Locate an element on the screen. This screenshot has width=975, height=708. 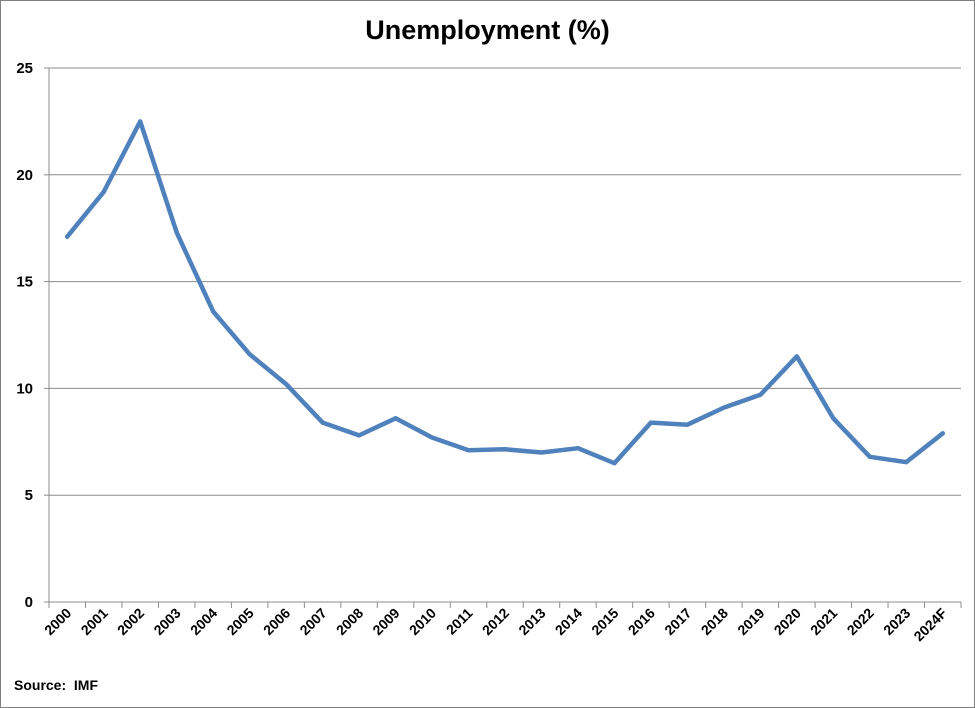
chart-title: Unemployment (%) is located at coordinates (487, 30).